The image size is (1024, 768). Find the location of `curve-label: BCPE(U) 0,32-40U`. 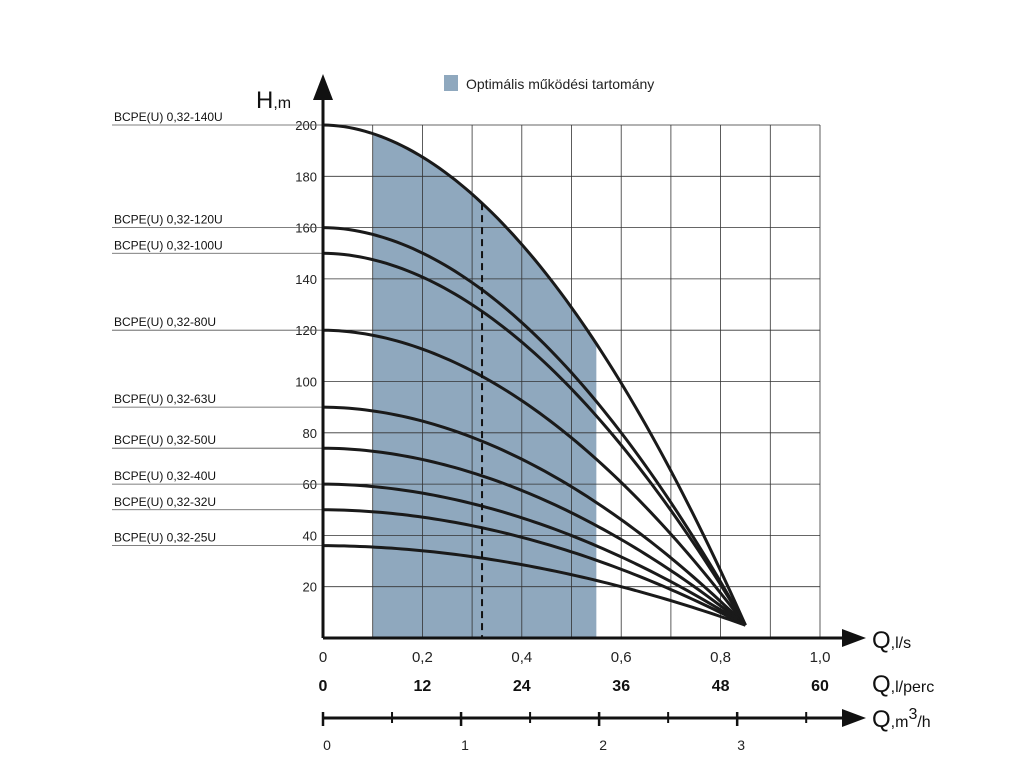

curve-label: BCPE(U) 0,32-40U is located at coordinates (165, 476).